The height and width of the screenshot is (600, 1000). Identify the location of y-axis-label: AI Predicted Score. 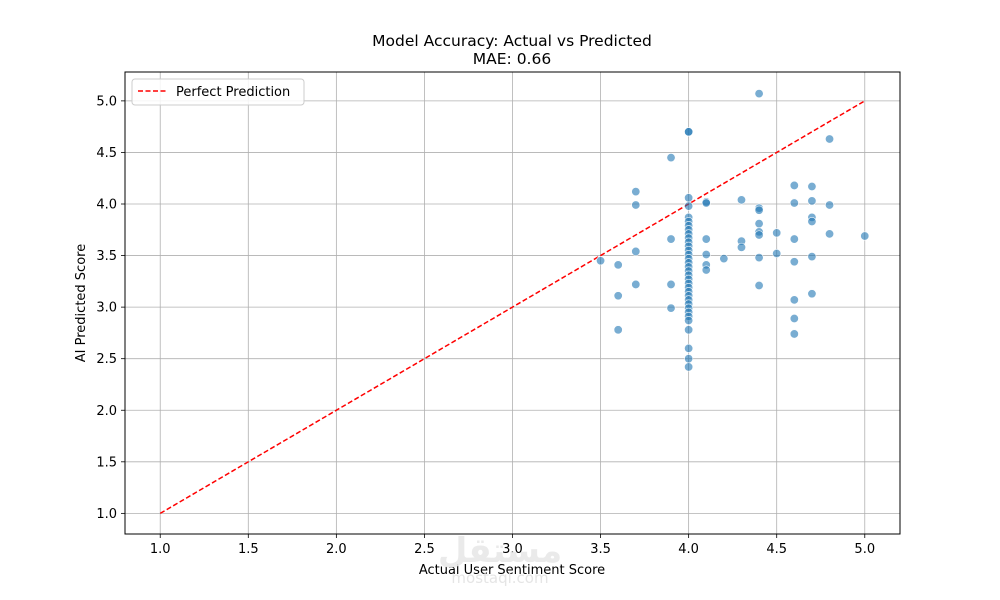
(81, 303).